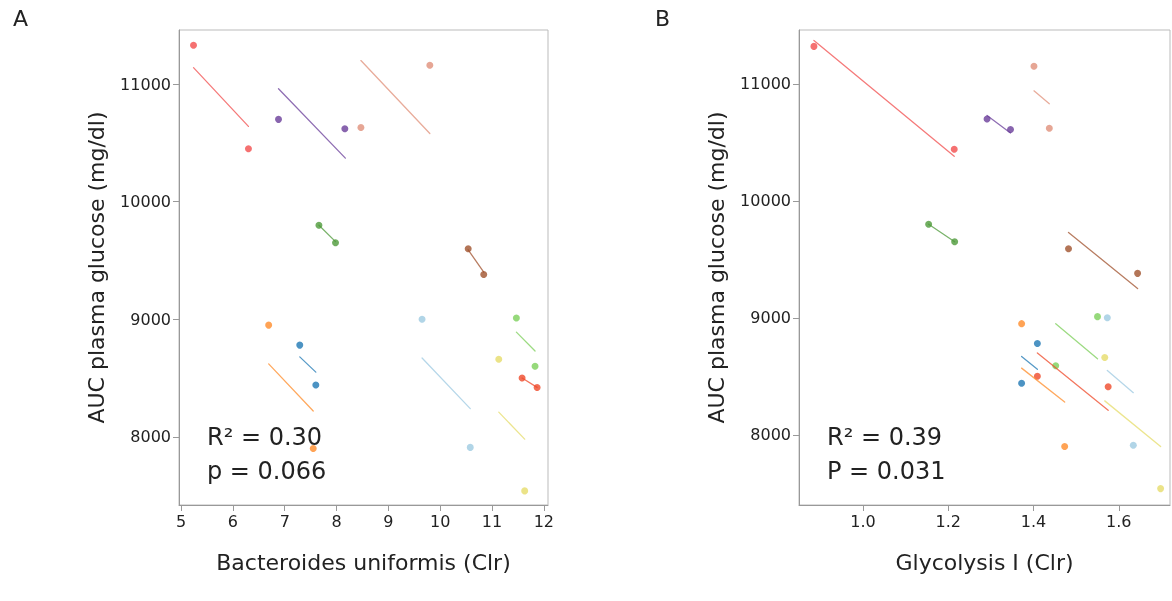 The image size is (1172, 601). I want to click on x-tick-label: 1.6, so click(1119, 521).